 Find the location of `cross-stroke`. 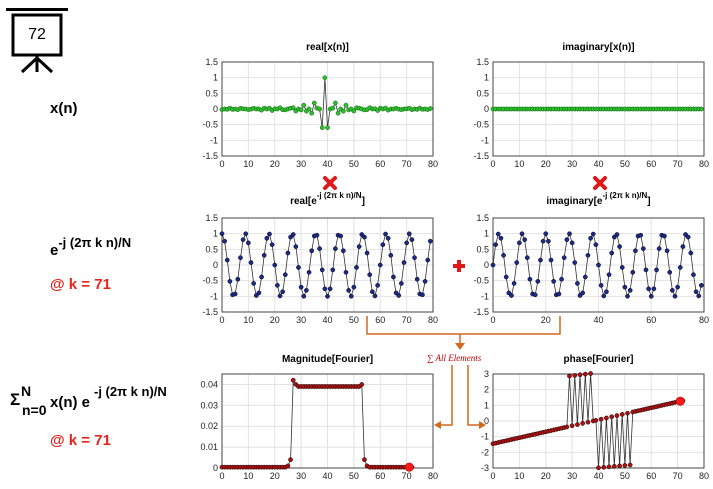

cross-stroke is located at coordinates (600, 183).